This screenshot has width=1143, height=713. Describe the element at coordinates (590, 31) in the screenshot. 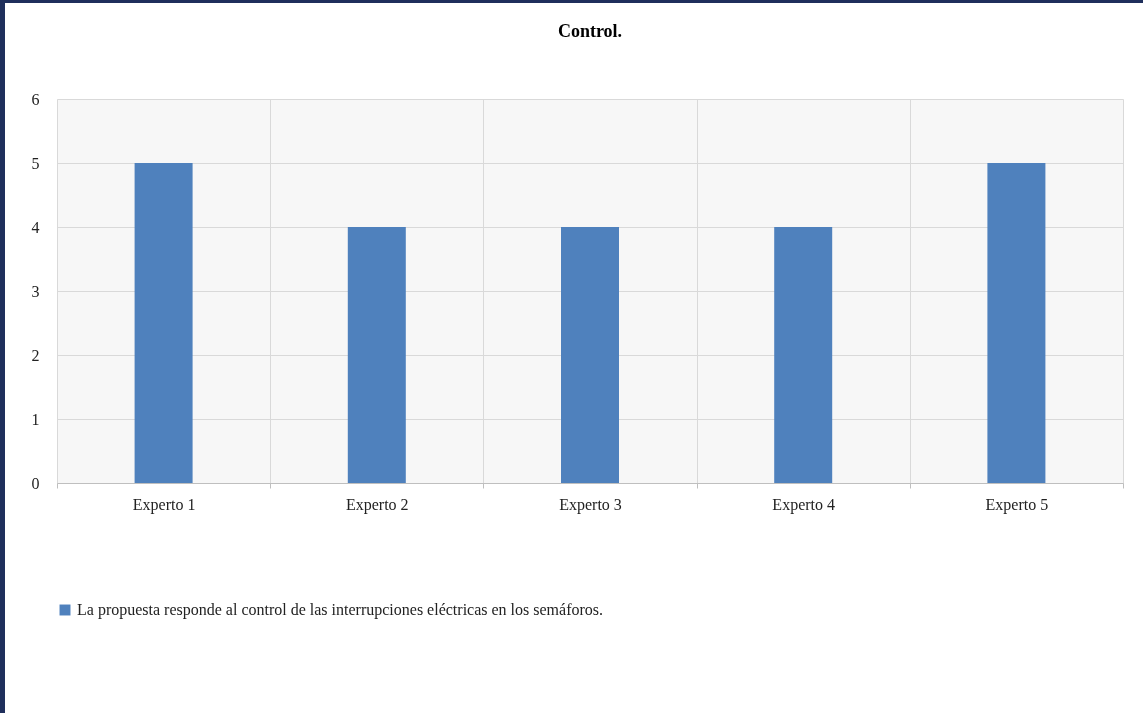

I see `chart-title: Control.` at that location.